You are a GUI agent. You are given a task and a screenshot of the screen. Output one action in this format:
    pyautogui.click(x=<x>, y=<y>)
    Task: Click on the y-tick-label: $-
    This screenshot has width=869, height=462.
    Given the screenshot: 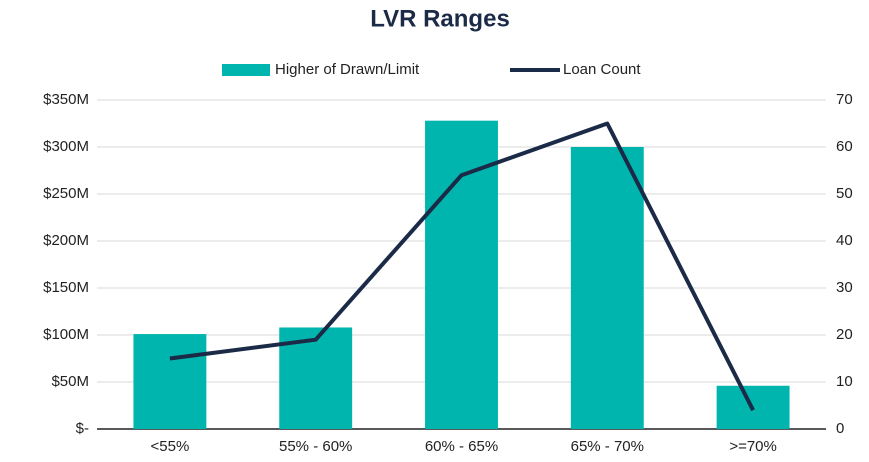 What is the action you would take?
    pyautogui.click(x=82, y=428)
    